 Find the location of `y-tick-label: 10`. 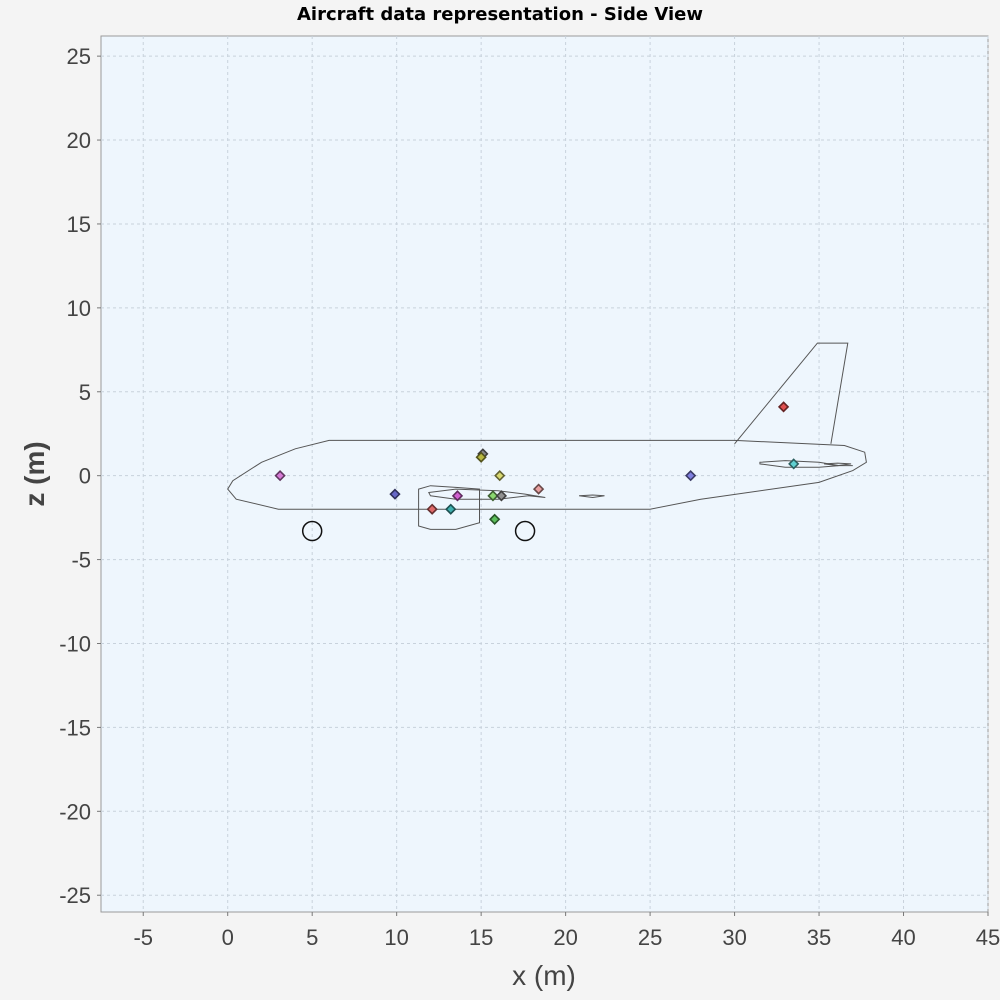

y-tick-label: 10 is located at coordinates (79, 308).